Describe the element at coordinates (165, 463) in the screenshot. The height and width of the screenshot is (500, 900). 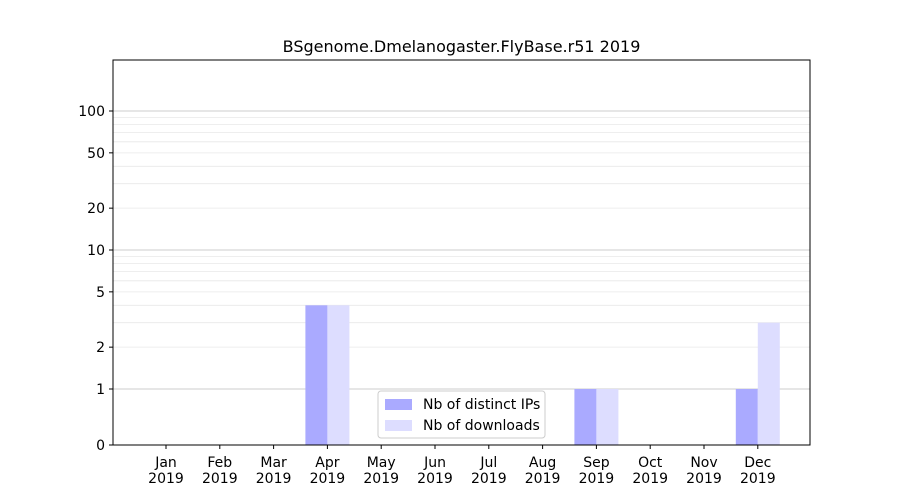
I see `x-tick-label-month: Jan` at that location.